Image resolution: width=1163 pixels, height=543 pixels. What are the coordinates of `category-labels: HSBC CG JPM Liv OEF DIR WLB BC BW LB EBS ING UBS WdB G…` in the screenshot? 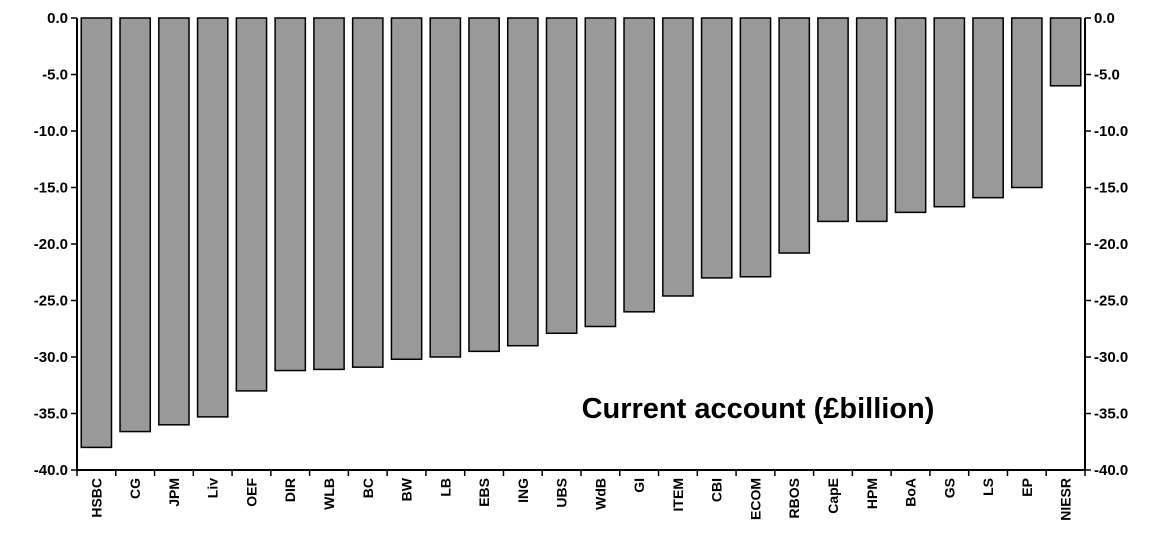 It's located at (580, 499).